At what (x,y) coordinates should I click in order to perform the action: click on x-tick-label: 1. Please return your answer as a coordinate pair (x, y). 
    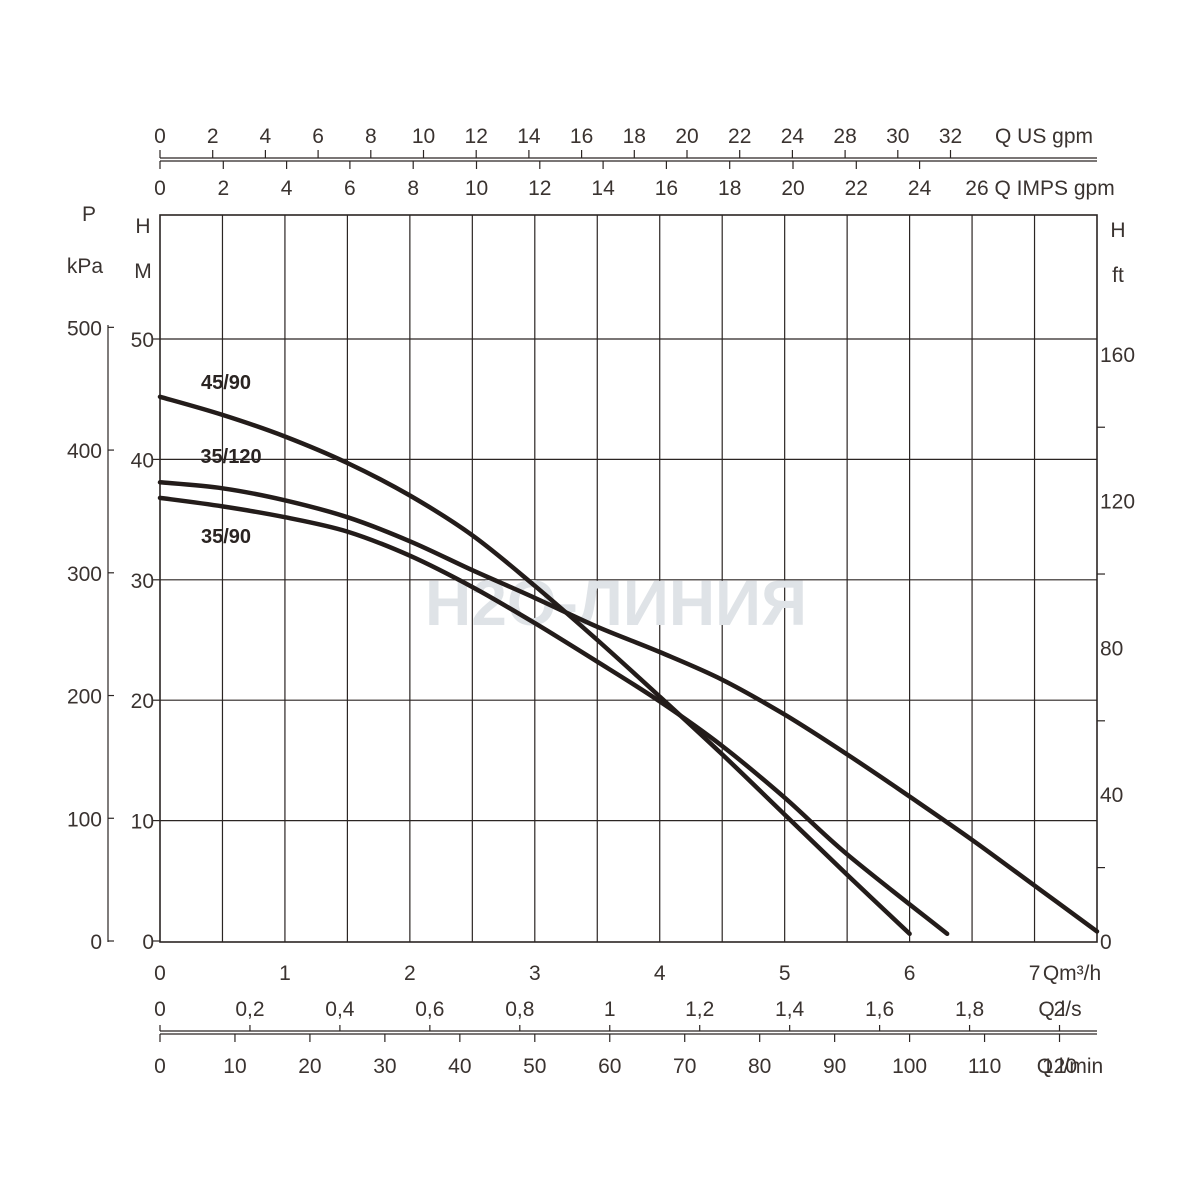
    Looking at the image, I should click on (285, 973).